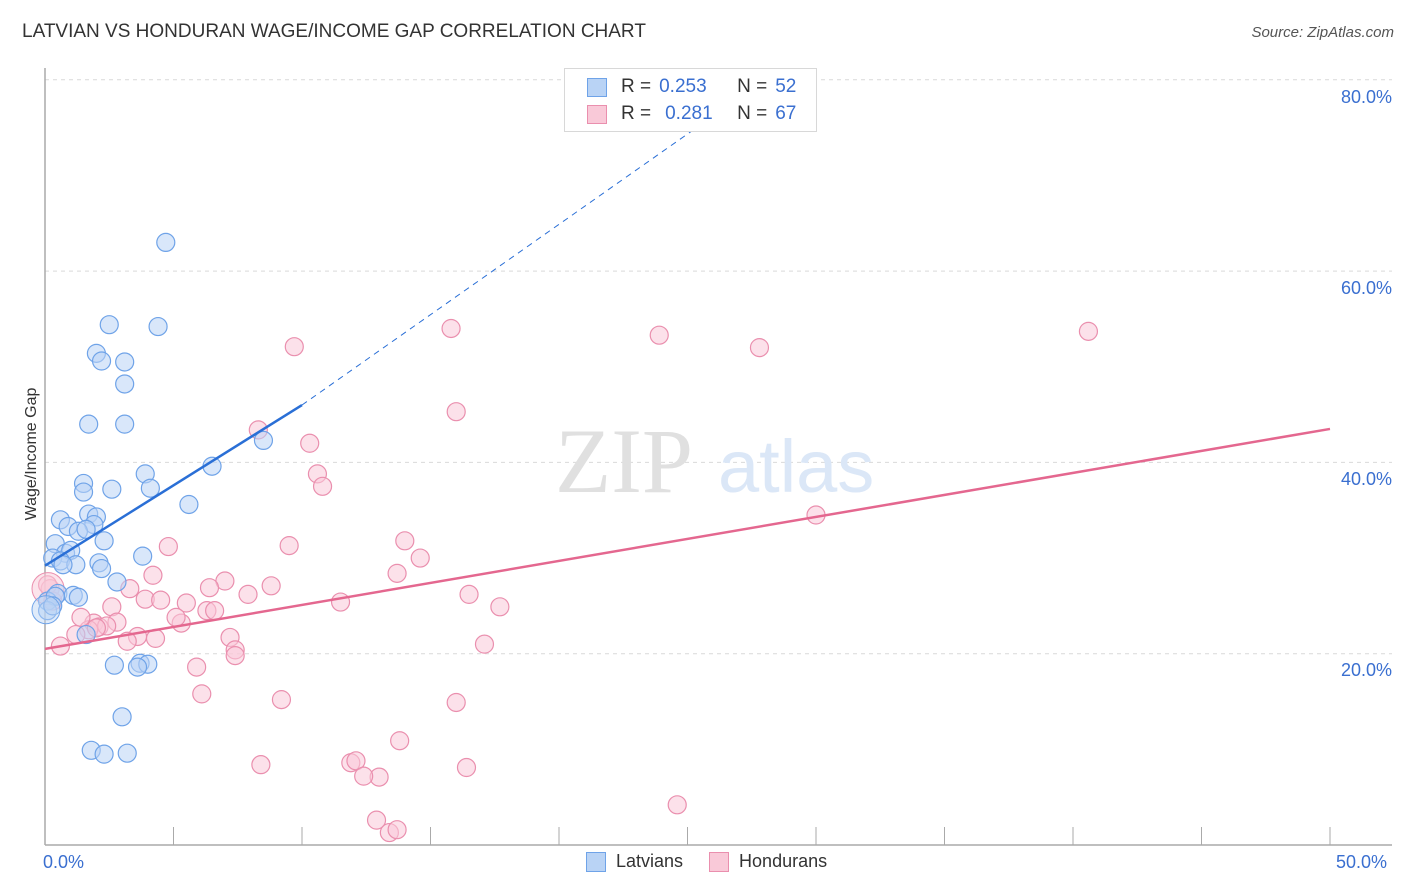 This screenshot has height=892, width=1406. I want to click on legend-item-hondurans: Hondurans, so click(768, 861).